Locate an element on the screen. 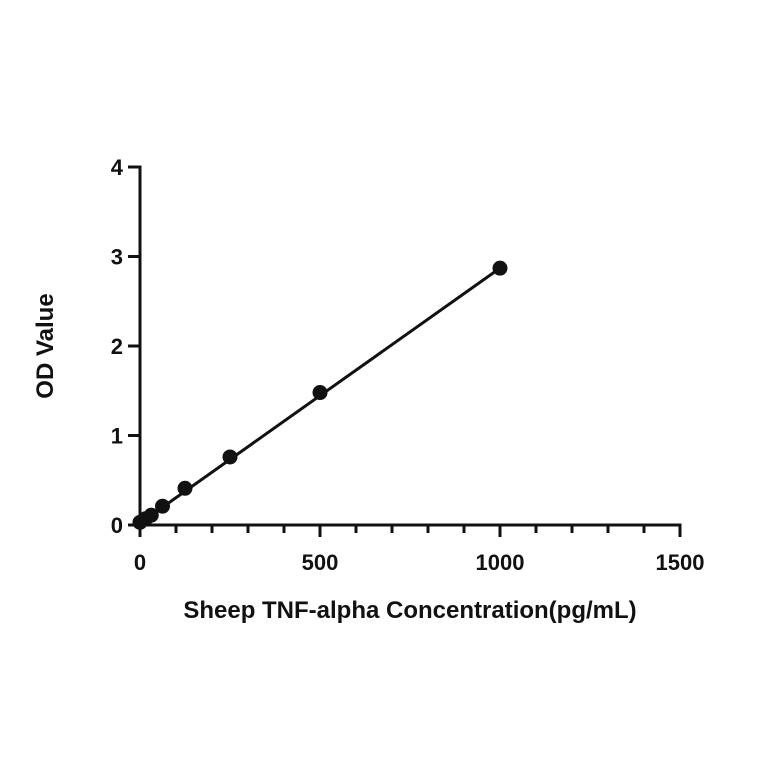  x-axis-title: Sheep TNF-alpha Concentration(pg/mL) is located at coordinates (409, 610).